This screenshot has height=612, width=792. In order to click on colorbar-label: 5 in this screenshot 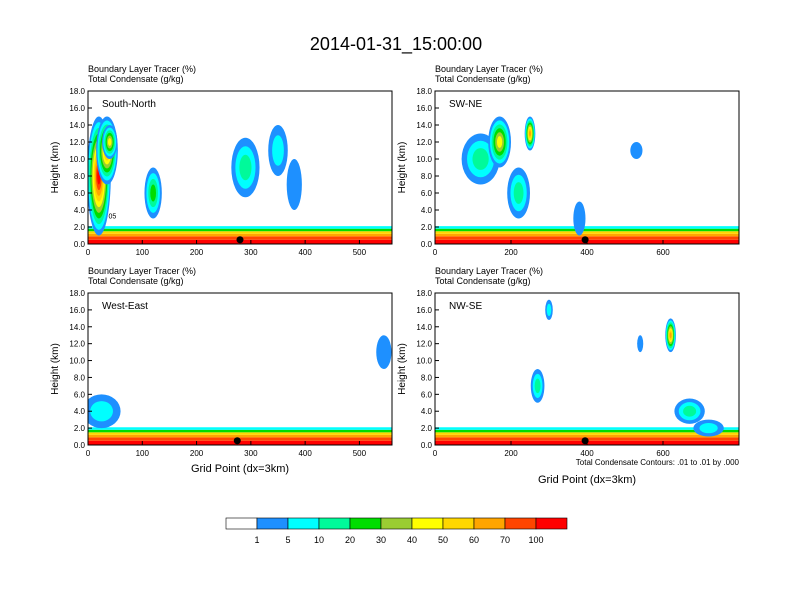, I will do `click(287, 540)`.